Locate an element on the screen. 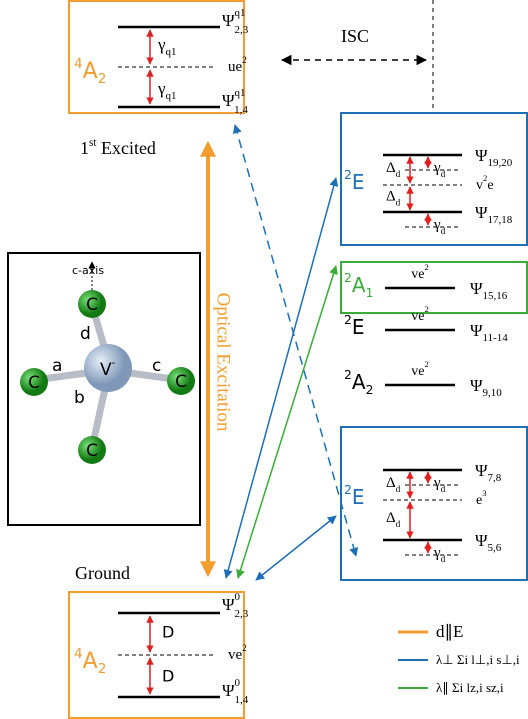  level-label-sub: 11-14 is located at coordinates (496, 338).